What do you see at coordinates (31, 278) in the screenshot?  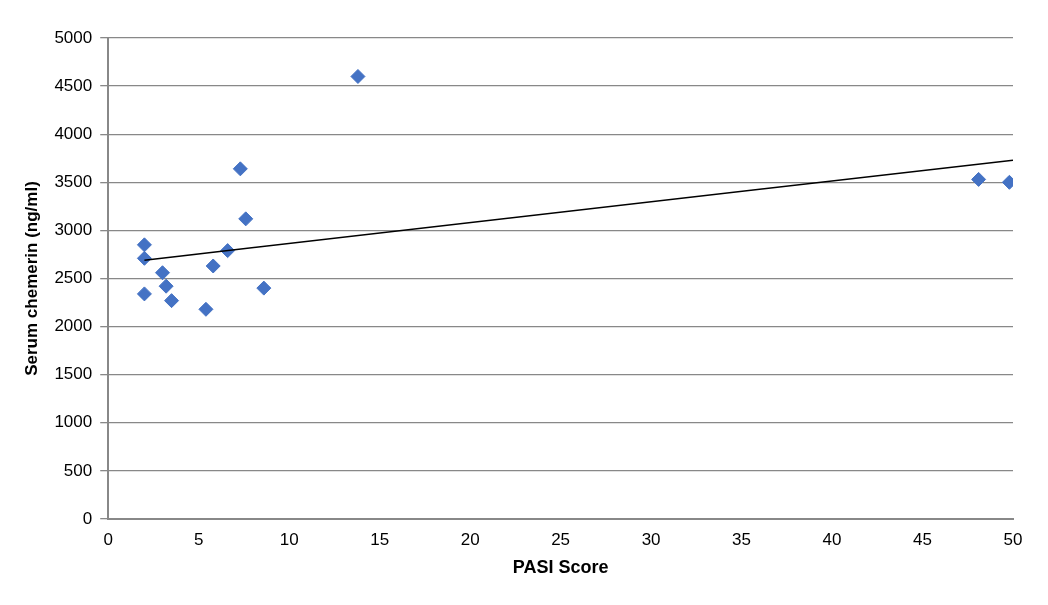 I see `y-axis-title: Serum chemerin (ng/ml)` at bounding box center [31, 278].